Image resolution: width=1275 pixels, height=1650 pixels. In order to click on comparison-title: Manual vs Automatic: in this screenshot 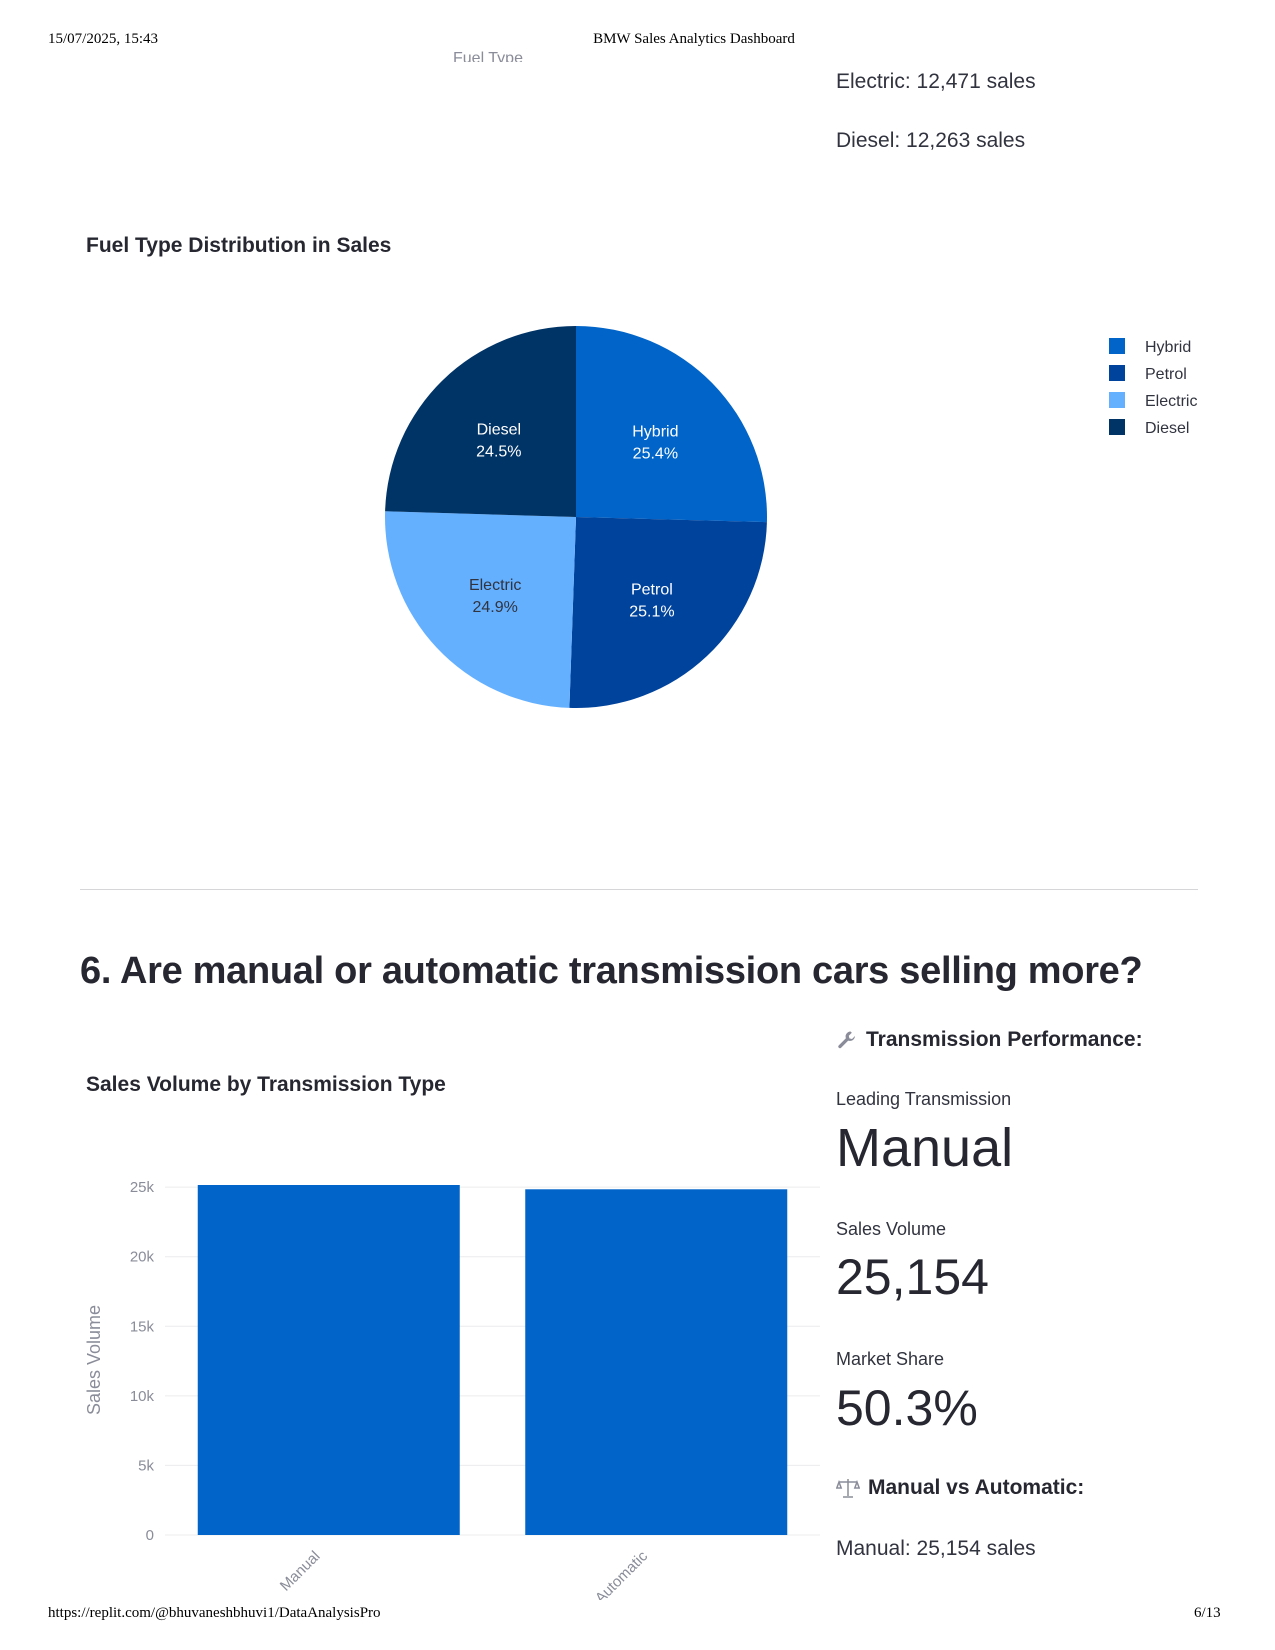, I will do `click(960, 1488)`.